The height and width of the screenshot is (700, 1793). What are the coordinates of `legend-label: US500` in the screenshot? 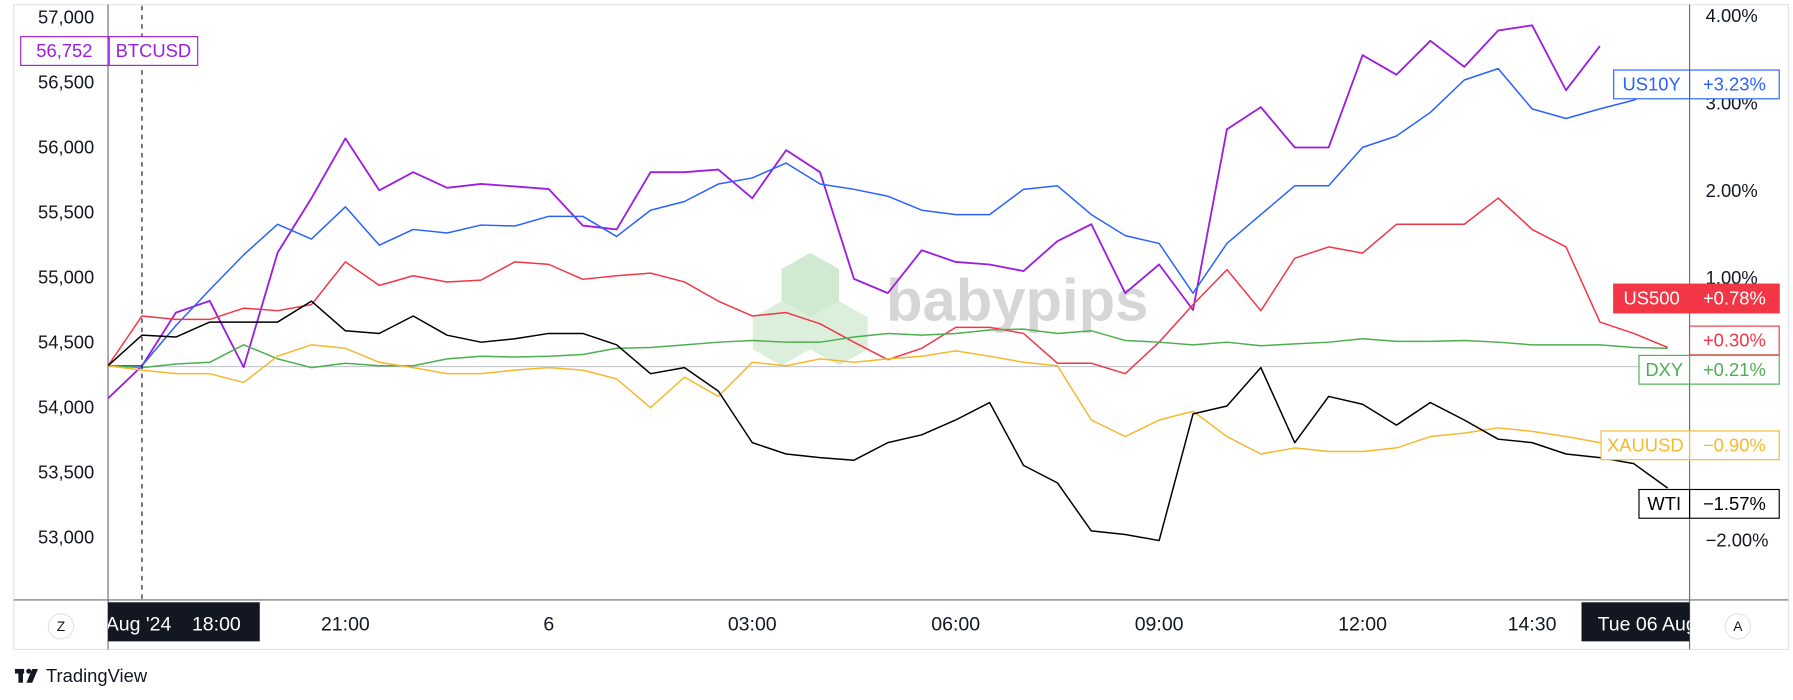 It's located at (1652, 298).